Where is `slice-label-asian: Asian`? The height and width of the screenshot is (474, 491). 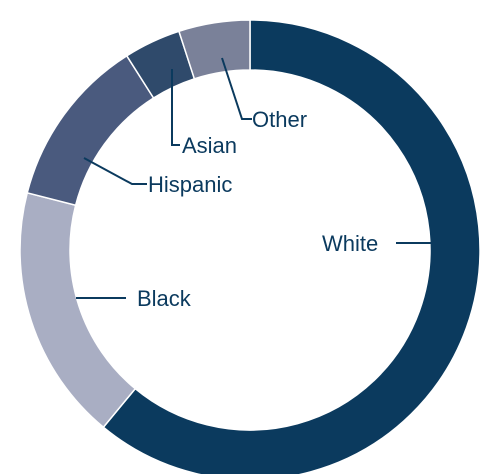 slice-label-asian: Asian is located at coordinates (209, 145).